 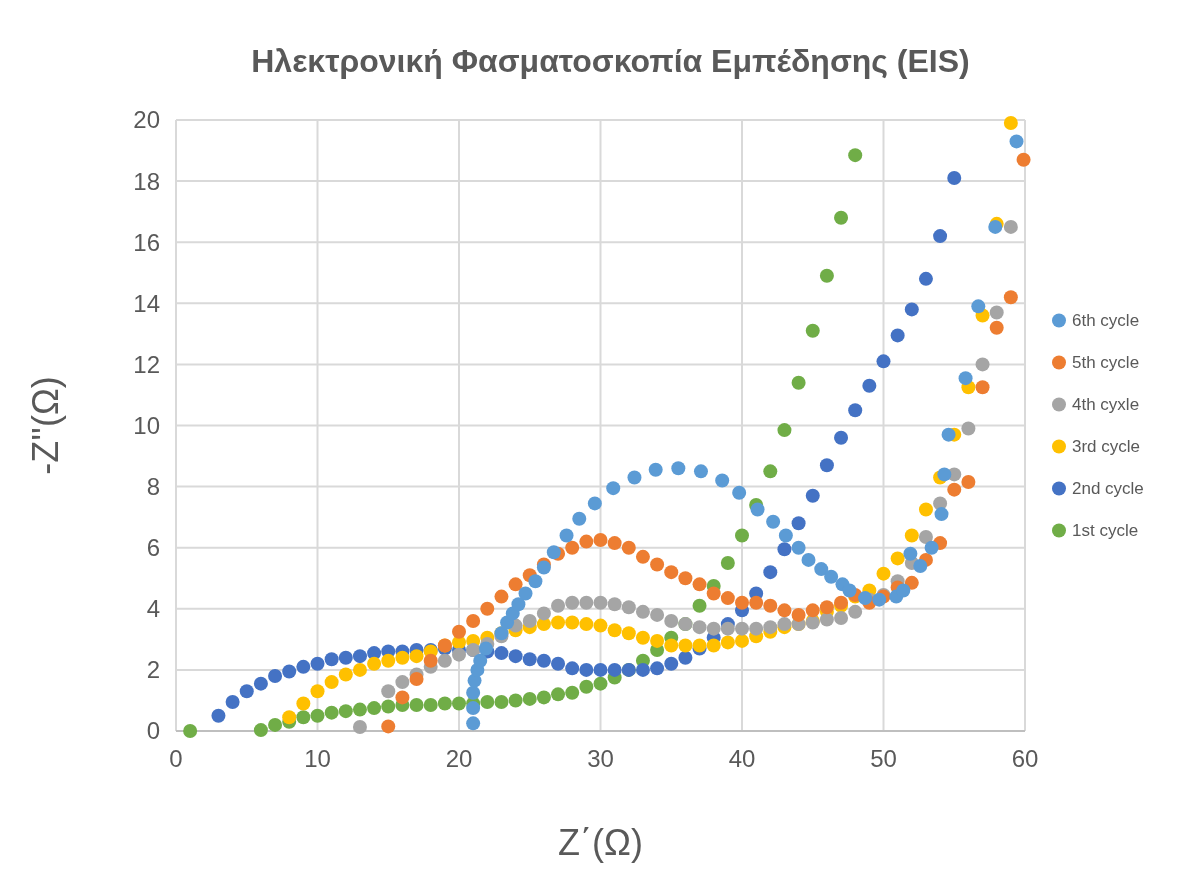 What do you see at coordinates (1106, 447) in the screenshot?
I see `legend-label: 3rd cycle` at bounding box center [1106, 447].